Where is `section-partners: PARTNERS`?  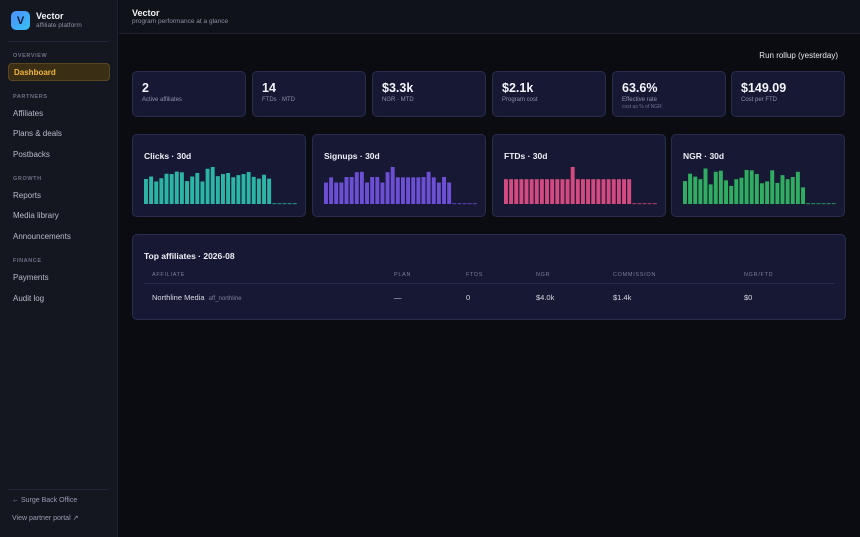 section-partners: PARTNERS is located at coordinates (30, 97).